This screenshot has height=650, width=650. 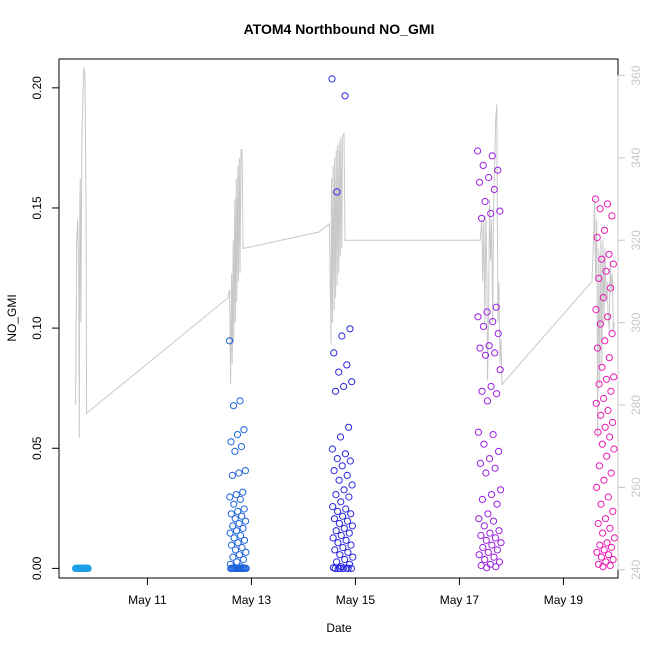 I want to click on right-tick-label: 340, so click(x=636, y=158).